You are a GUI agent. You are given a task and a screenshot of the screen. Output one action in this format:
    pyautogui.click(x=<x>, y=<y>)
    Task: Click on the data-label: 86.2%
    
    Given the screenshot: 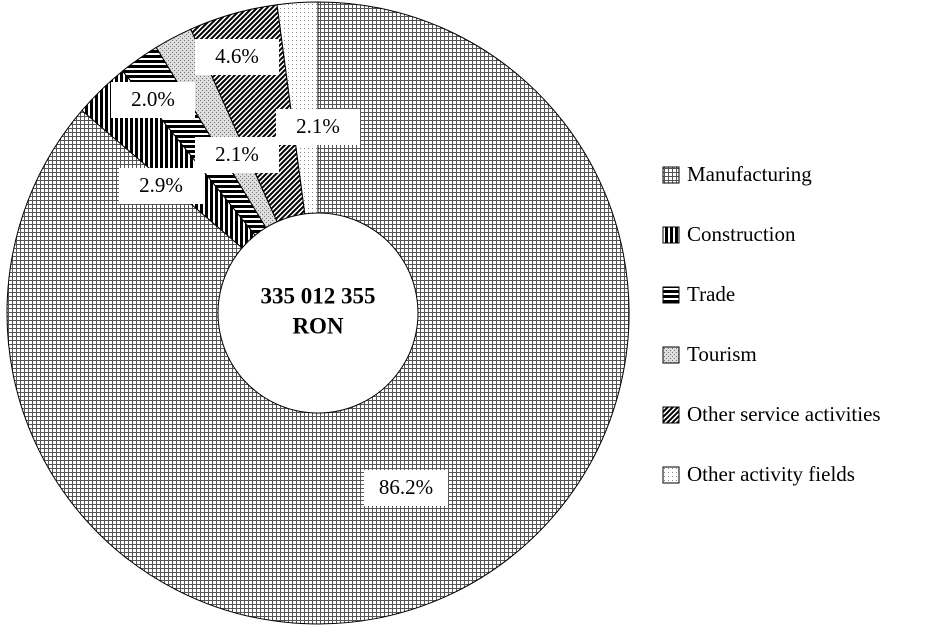 What is the action you would take?
    pyautogui.click(x=406, y=487)
    